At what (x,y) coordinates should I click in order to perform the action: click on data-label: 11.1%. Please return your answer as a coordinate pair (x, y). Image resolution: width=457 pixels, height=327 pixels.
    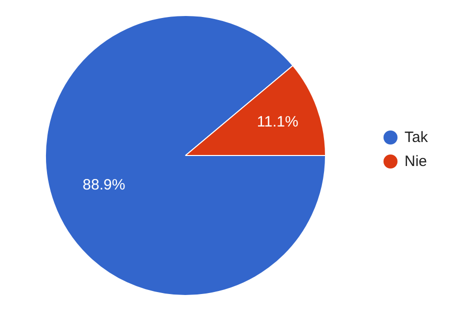
    Looking at the image, I should click on (277, 122).